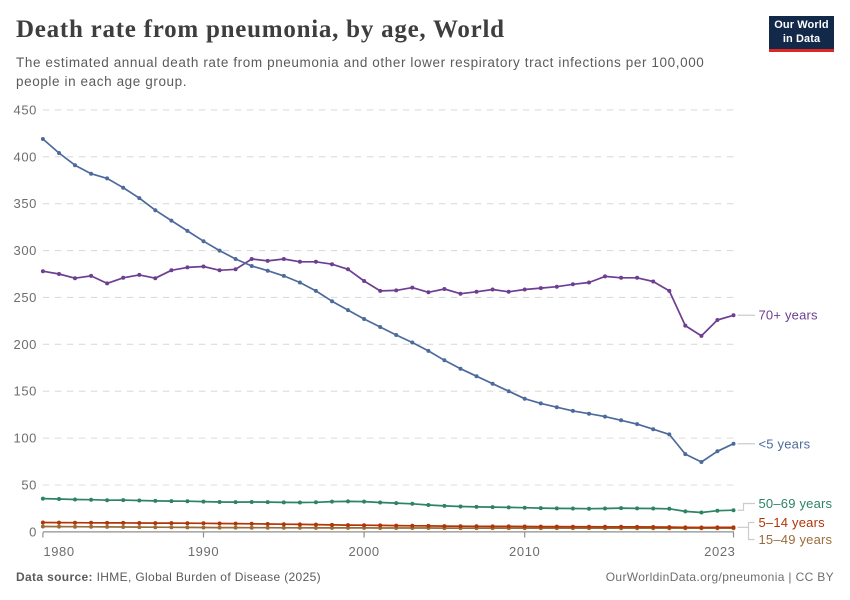 This screenshot has width=850, height=600. Describe the element at coordinates (785, 444) in the screenshot. I see `legend-label: <5 years` at that location.